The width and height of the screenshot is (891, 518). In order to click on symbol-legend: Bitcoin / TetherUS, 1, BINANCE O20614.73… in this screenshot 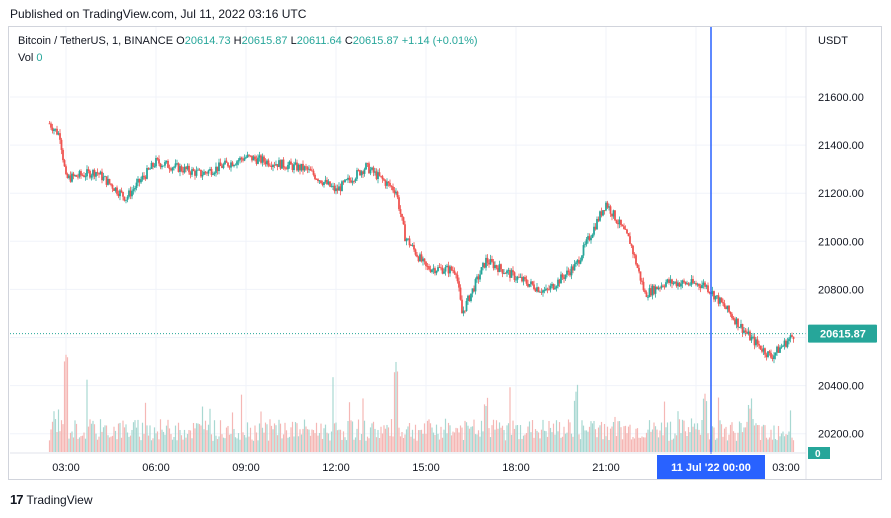, I will do `click(248, 41)`.